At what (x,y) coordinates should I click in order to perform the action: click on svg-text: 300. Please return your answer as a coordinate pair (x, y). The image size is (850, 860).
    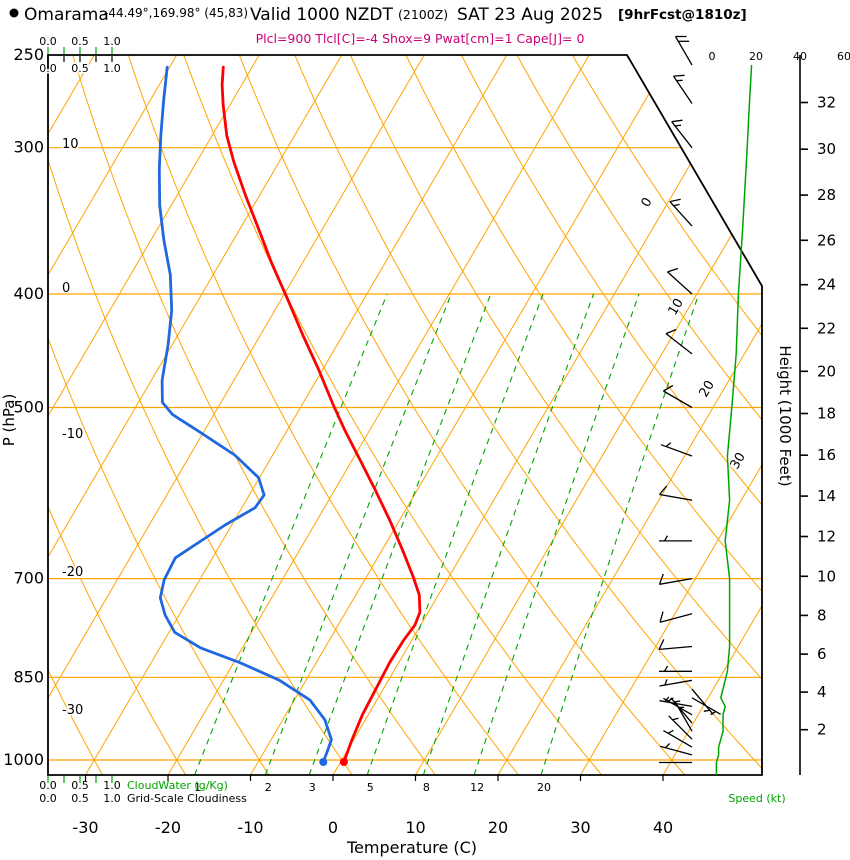
    Looking at the image, I should click on (28, 147).